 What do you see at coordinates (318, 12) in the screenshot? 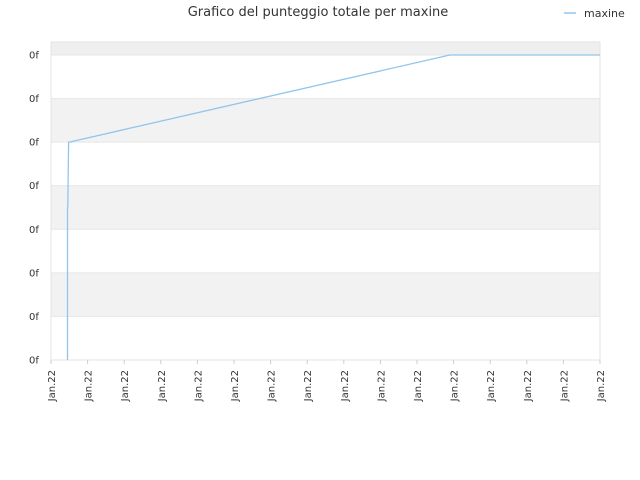
I see `chart-title: Grafico del punteggio totale per maxine` at bounding box center [318, 12].